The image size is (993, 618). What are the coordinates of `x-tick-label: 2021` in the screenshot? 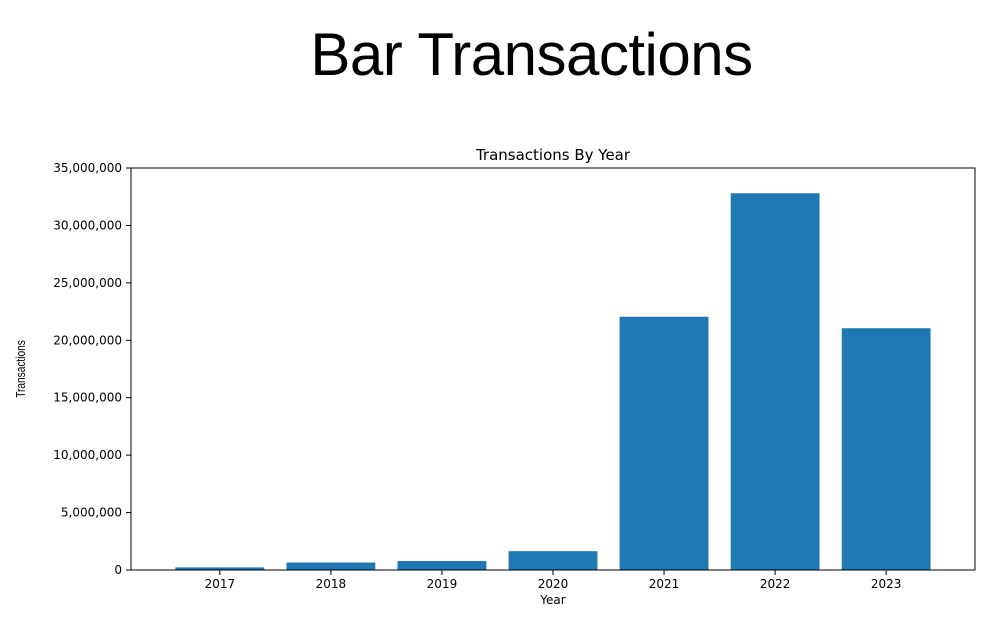 It's located at (664, 584).